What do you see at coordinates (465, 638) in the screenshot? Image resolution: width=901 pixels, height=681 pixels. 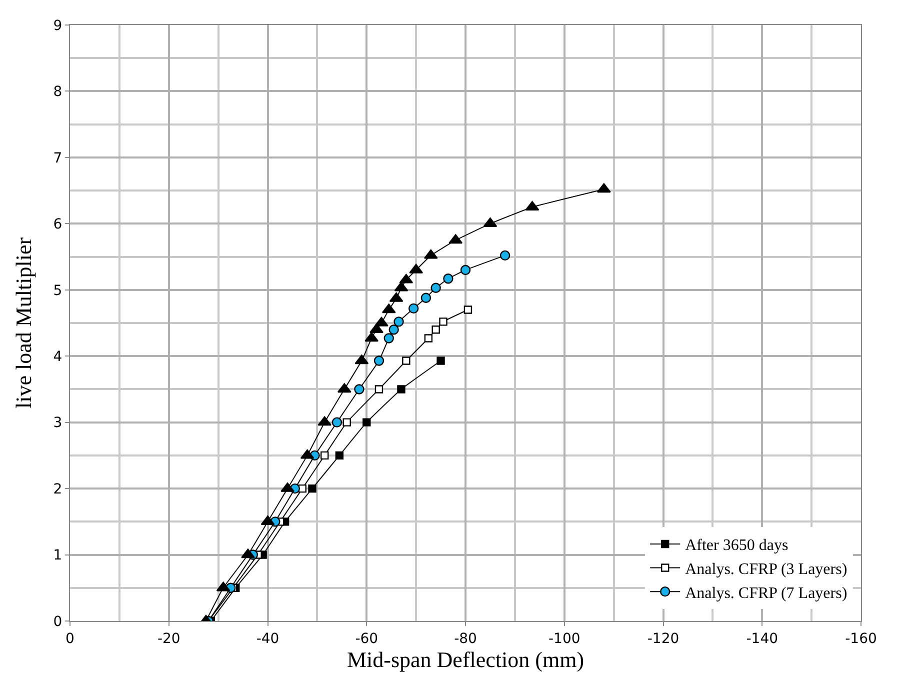 I see `x-tick-label: -80` at bounding box center [465, 638].